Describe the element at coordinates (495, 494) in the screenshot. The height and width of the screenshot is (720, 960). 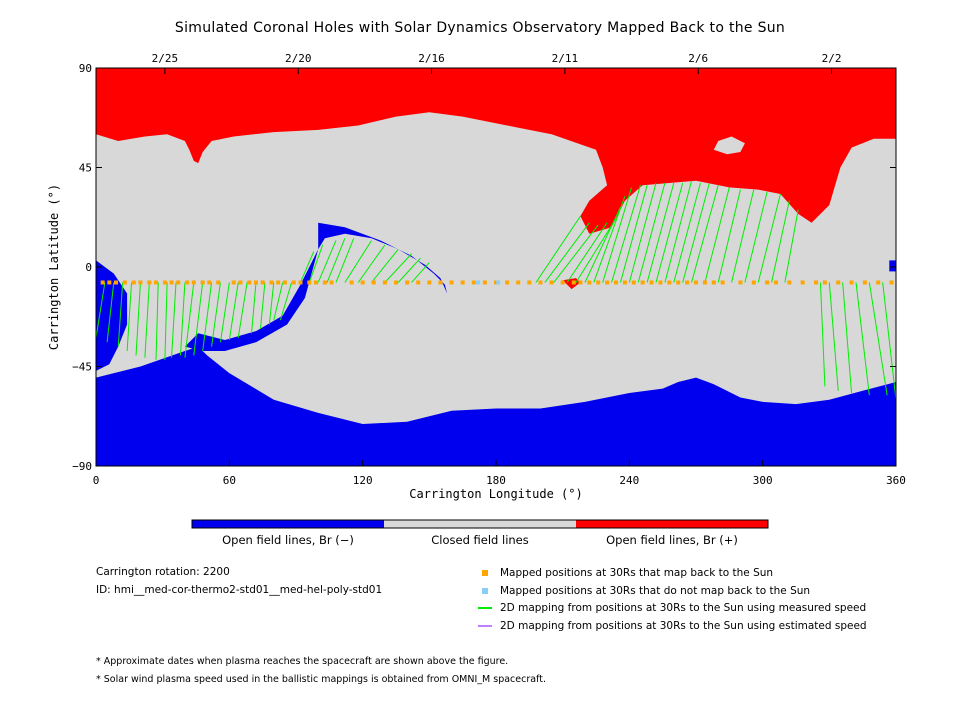
I see `x-axis-label: Carrington Longitude (°)` at that location.